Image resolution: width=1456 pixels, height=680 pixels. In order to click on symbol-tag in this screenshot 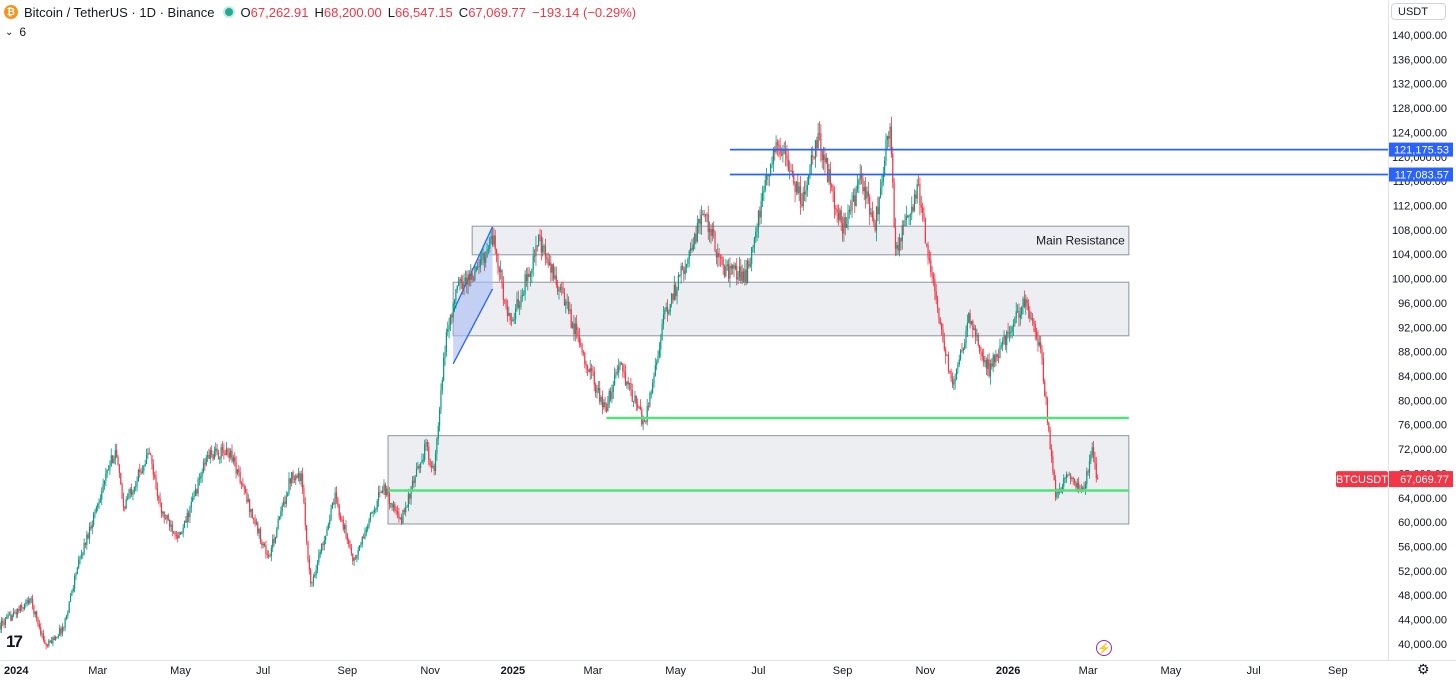, I will do `click(1362, 479)`.